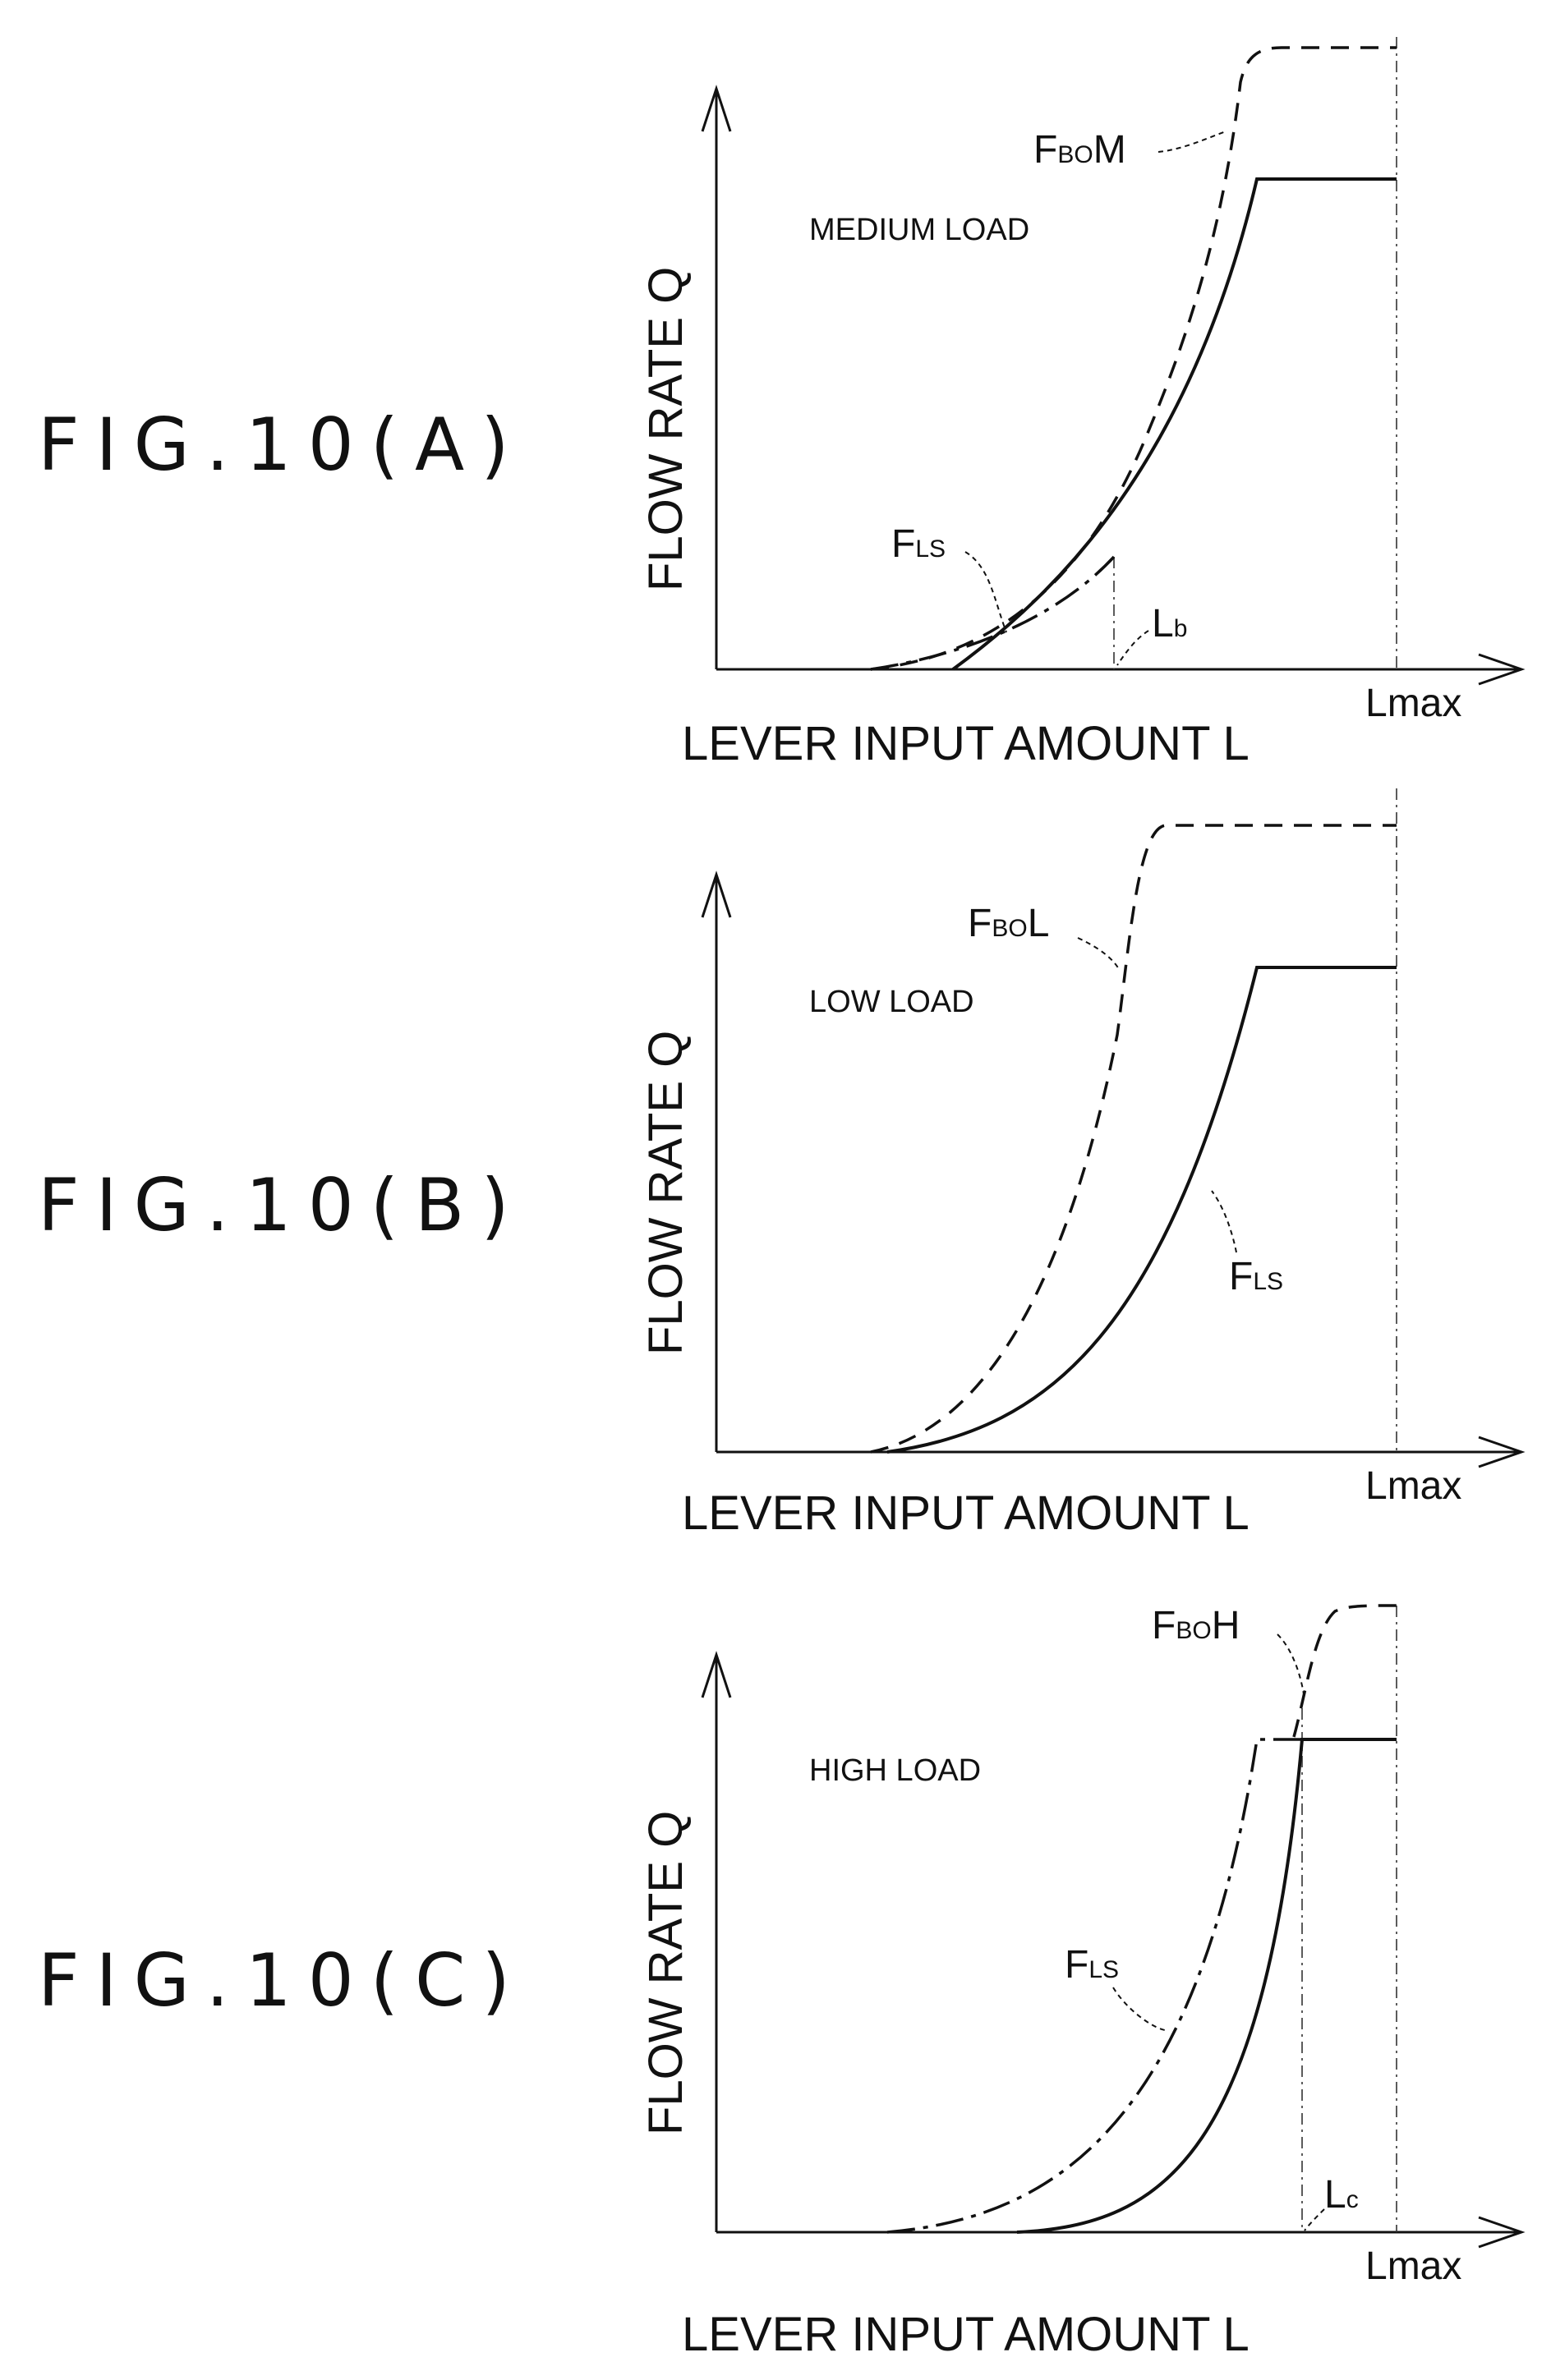 The width and height of the screenshot is (1551, 2380). Describe the element at coordinates (282, 1980) in the screenshot. I see `fig-label-c: FIG.10(C)` at that location.